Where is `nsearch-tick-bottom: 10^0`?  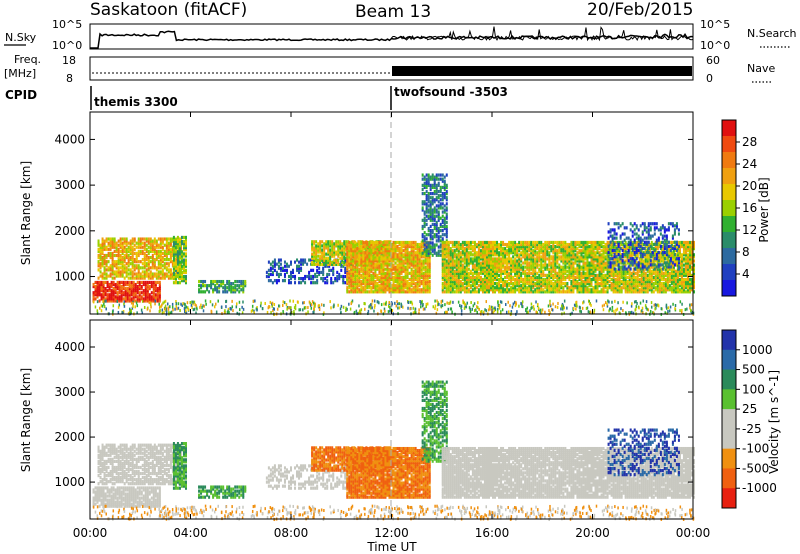
nsearch-tick-bottom: 10^0 is located at coordinates (715, 45).